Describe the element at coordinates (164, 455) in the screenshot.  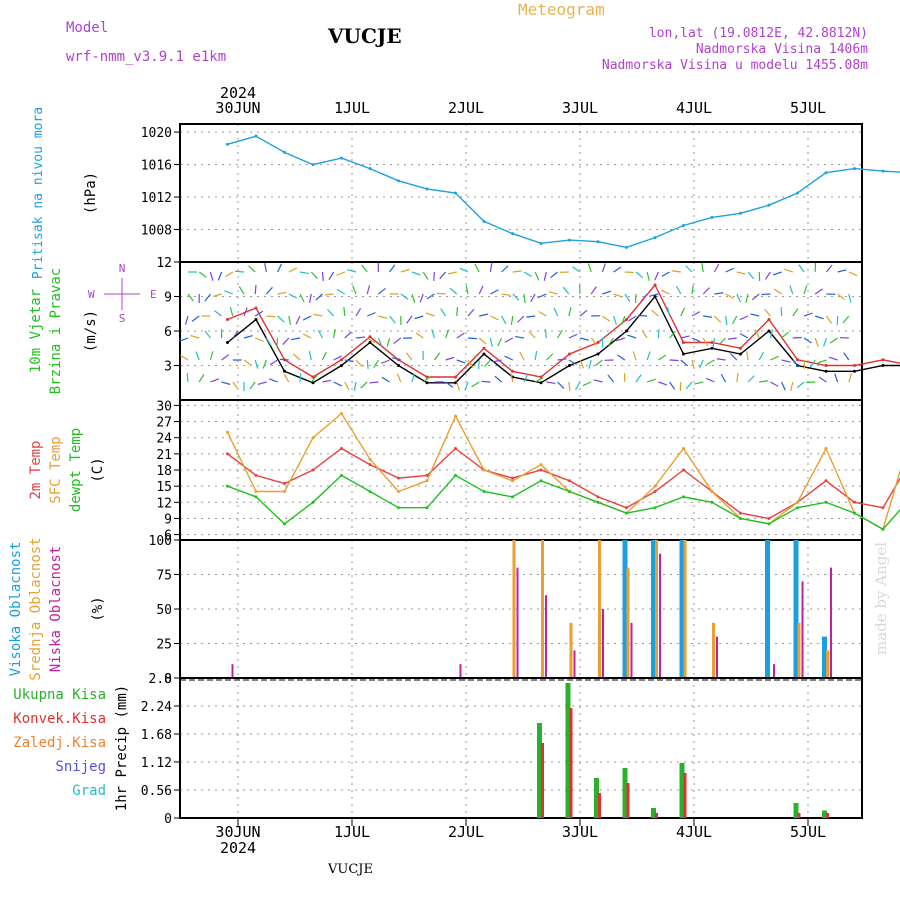
I see `y-tick-label: 21` at that location.